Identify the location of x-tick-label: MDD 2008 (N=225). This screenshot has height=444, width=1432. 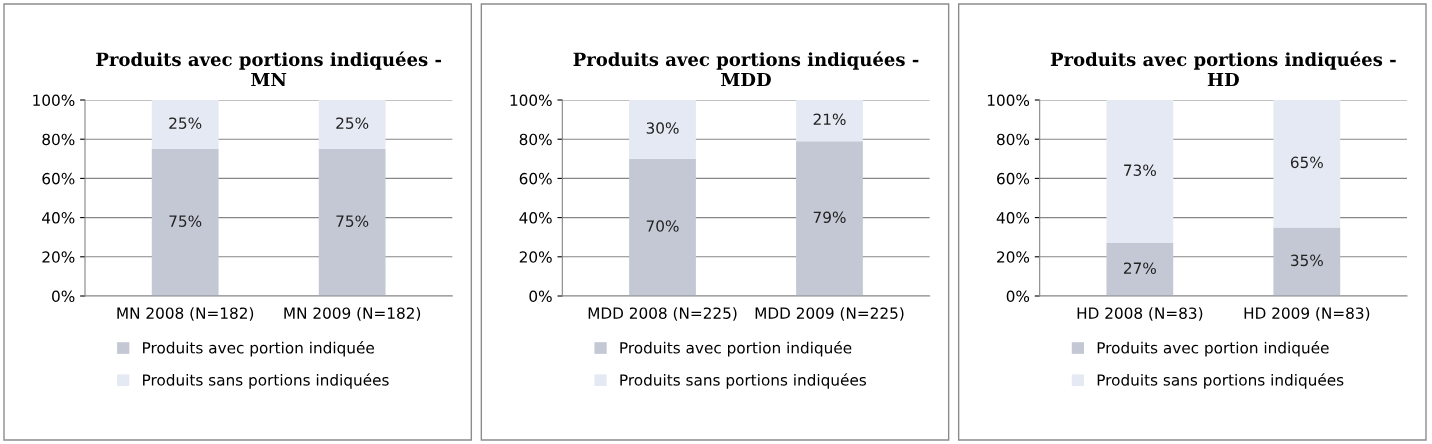
(662, 314).